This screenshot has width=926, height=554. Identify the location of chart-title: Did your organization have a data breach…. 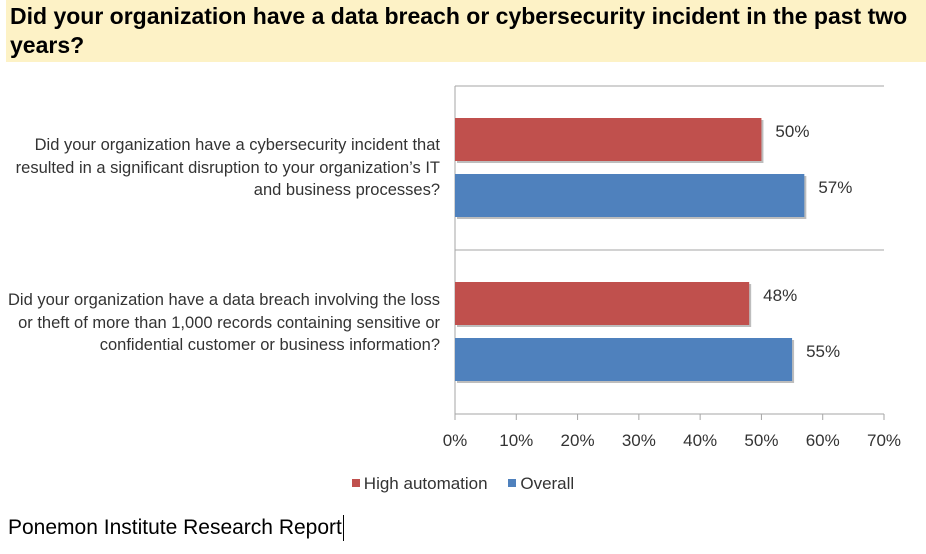
(459, 30).